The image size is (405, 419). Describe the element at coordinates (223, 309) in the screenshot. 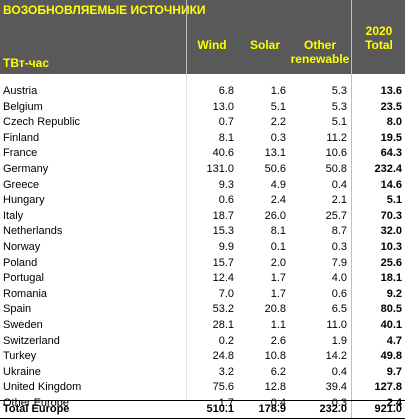

I see `wind-value: 53.2` at that location.